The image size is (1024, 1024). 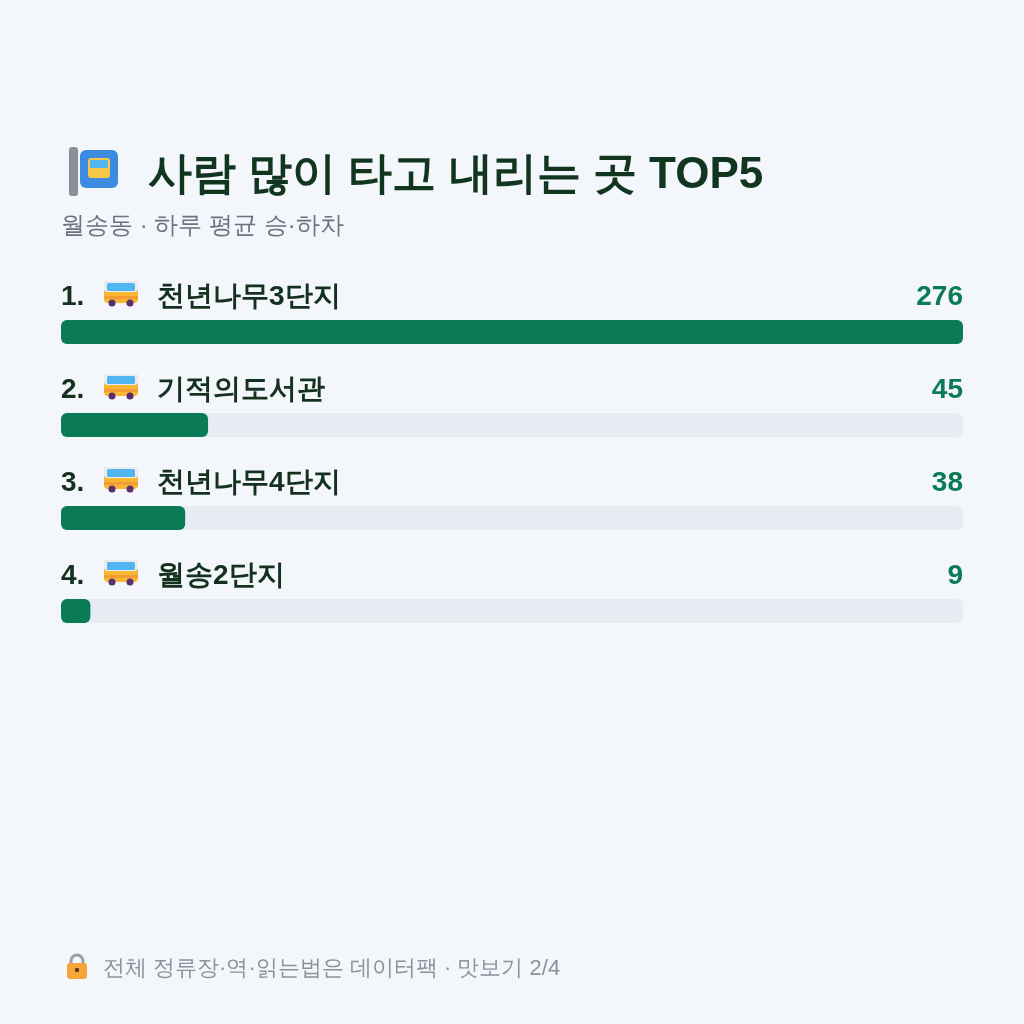 I want to click on category-label: 1. 천년나무3단지, so click(x=201, y=295).